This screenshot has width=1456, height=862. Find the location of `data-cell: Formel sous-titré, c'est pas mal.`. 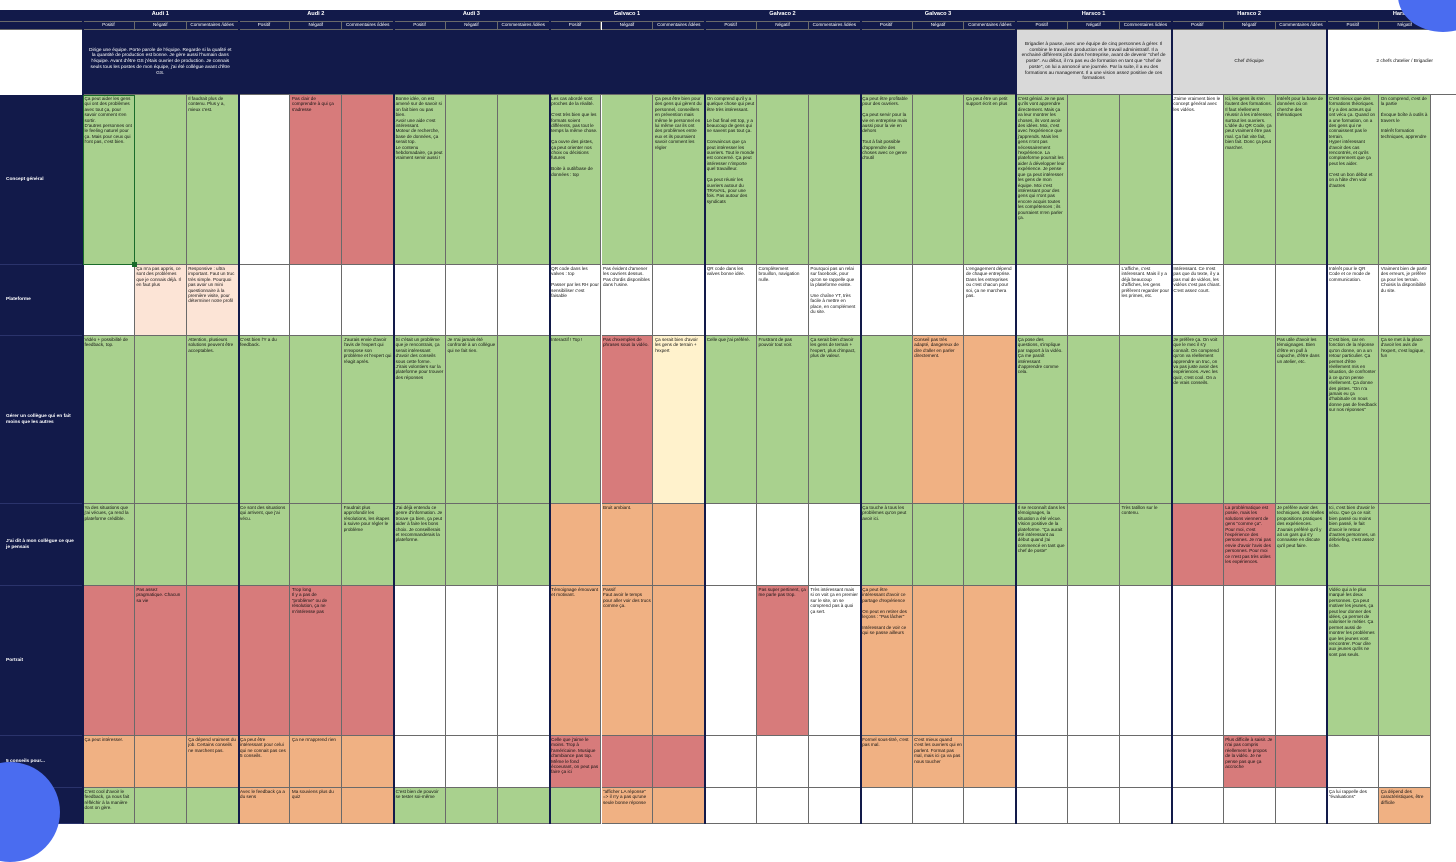

data-cell: Formel sous-titré, c'est pas mal. is located at coordinates (886, 762).